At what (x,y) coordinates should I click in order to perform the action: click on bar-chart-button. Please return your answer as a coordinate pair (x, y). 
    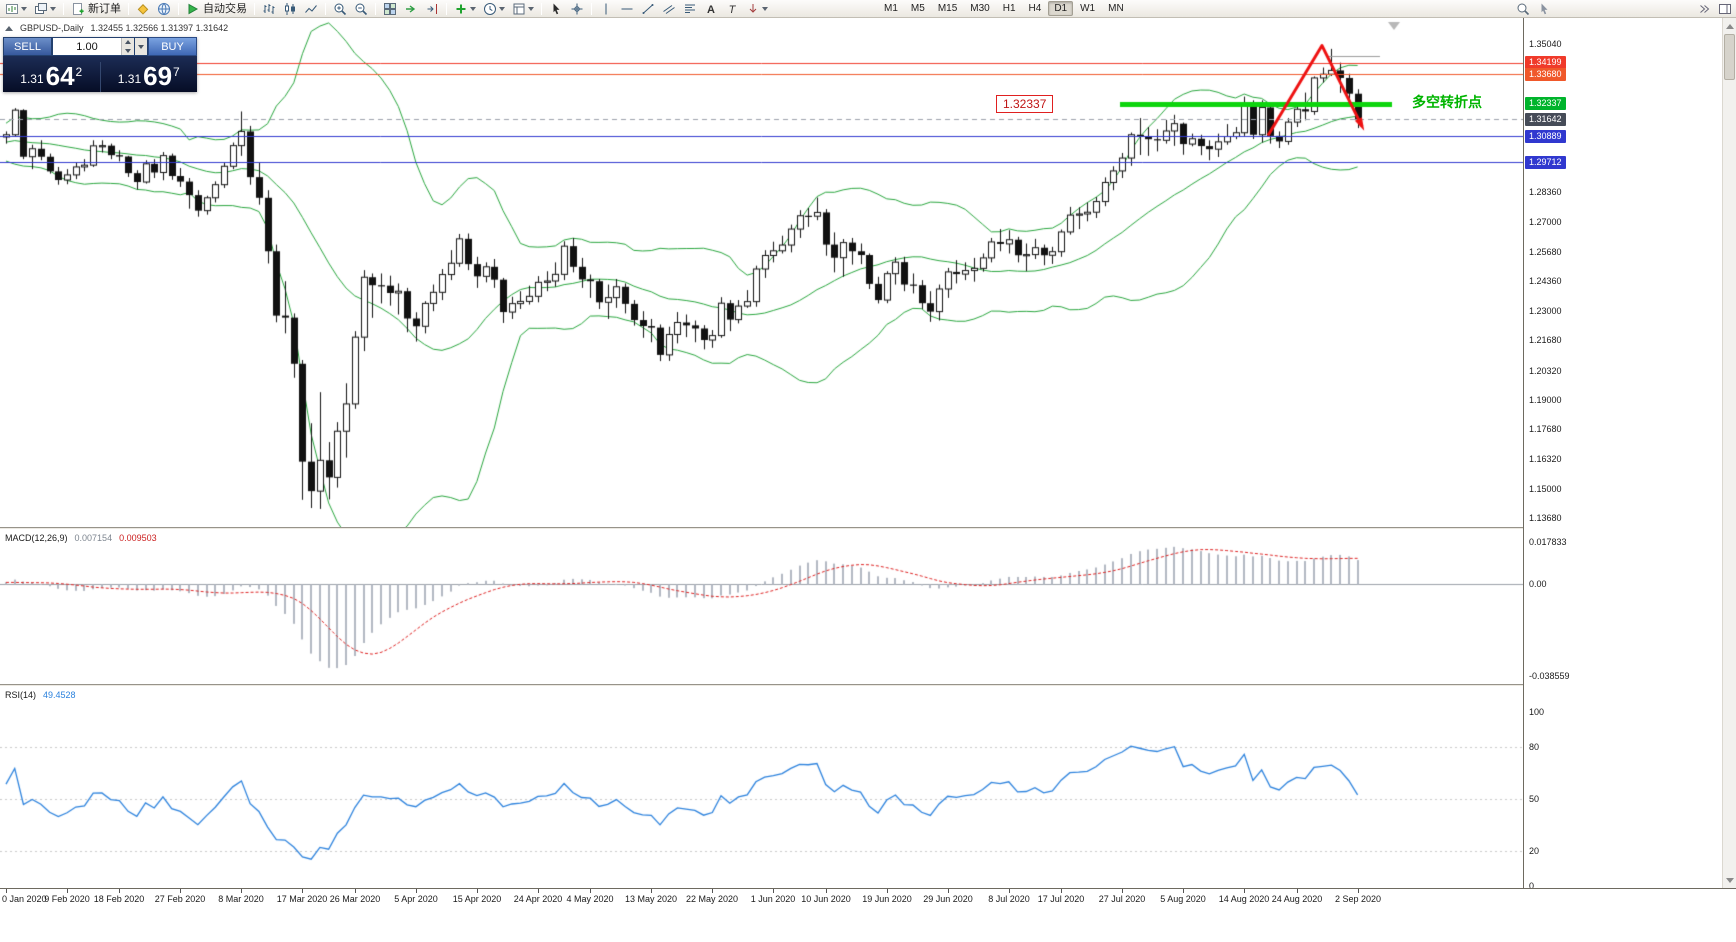
    Looking at the image, I should click on (269, 9).